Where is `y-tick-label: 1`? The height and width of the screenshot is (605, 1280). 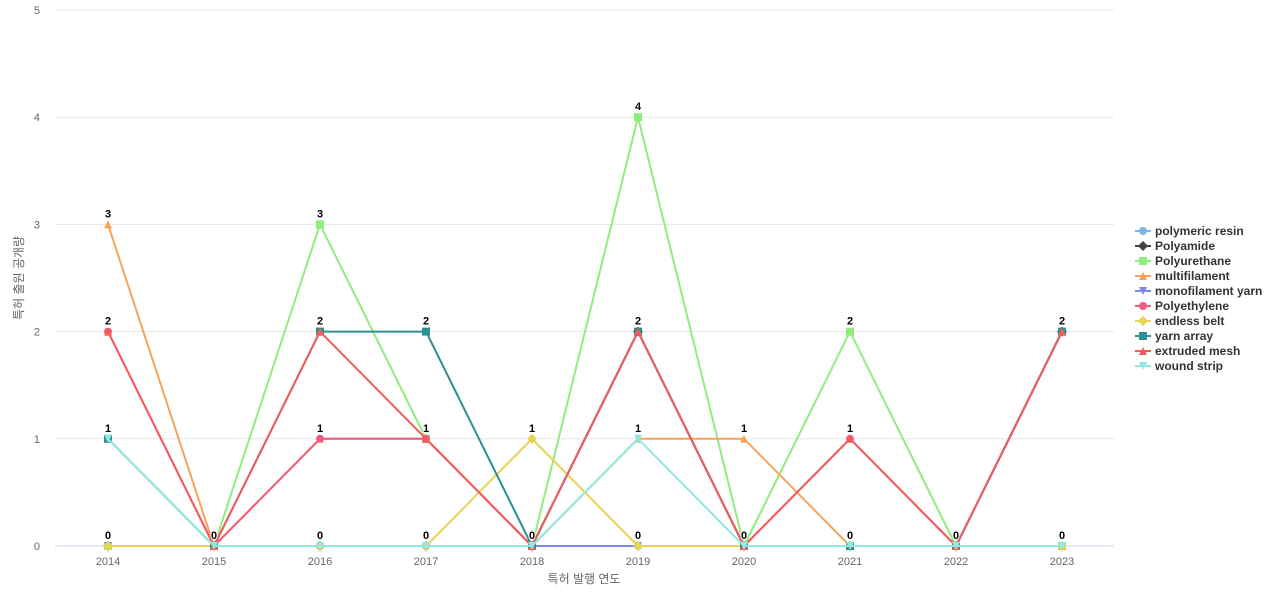 y-tick-label: 1 is located at coordinates (37, 440).